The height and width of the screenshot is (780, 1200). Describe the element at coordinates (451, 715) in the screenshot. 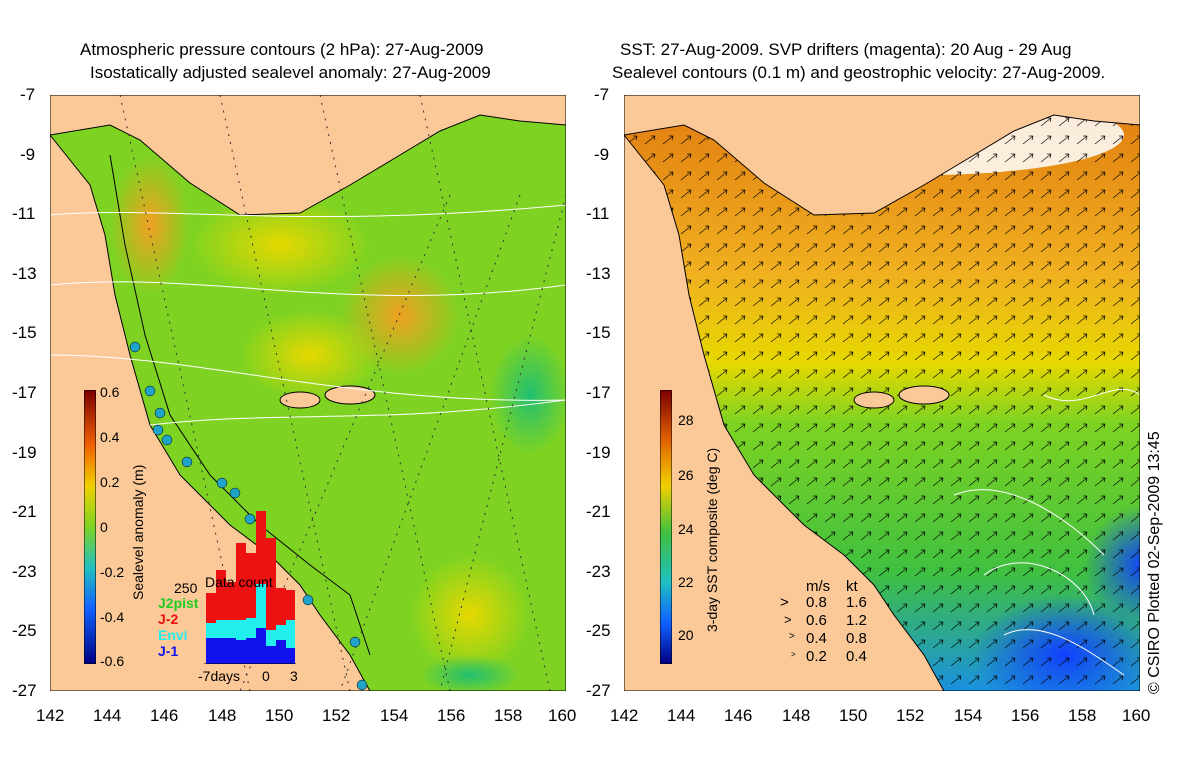

I see `left-x-tick: 156` at that location.